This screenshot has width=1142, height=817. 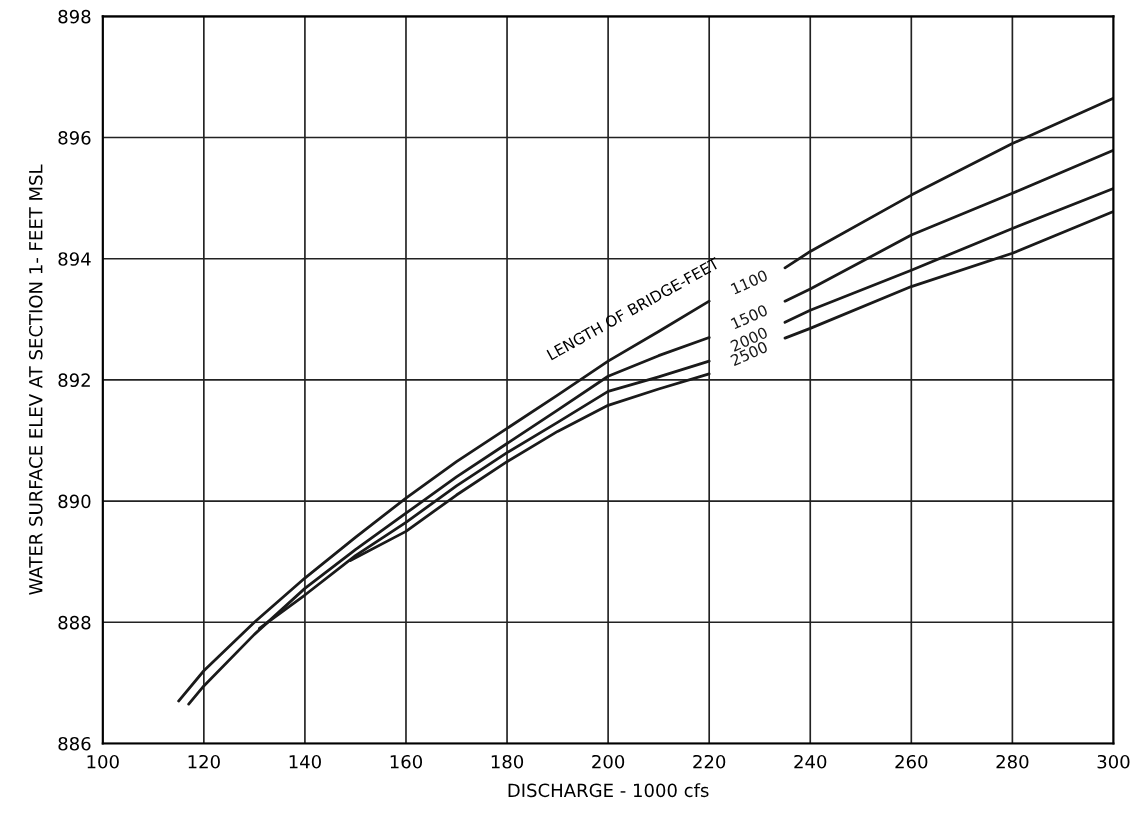 I want to click on y-tick-label: 898, so click(x=74, y=16).